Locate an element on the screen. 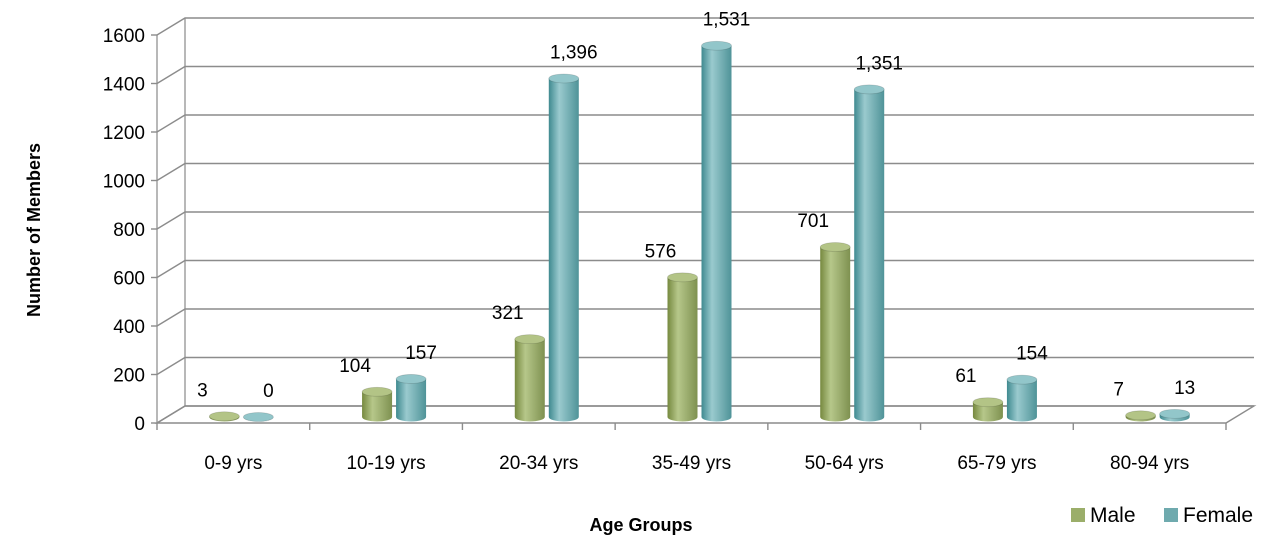 This screenshot has width=1283, height=536. legend-label-female: Female is located at coordinates (1218, 515).